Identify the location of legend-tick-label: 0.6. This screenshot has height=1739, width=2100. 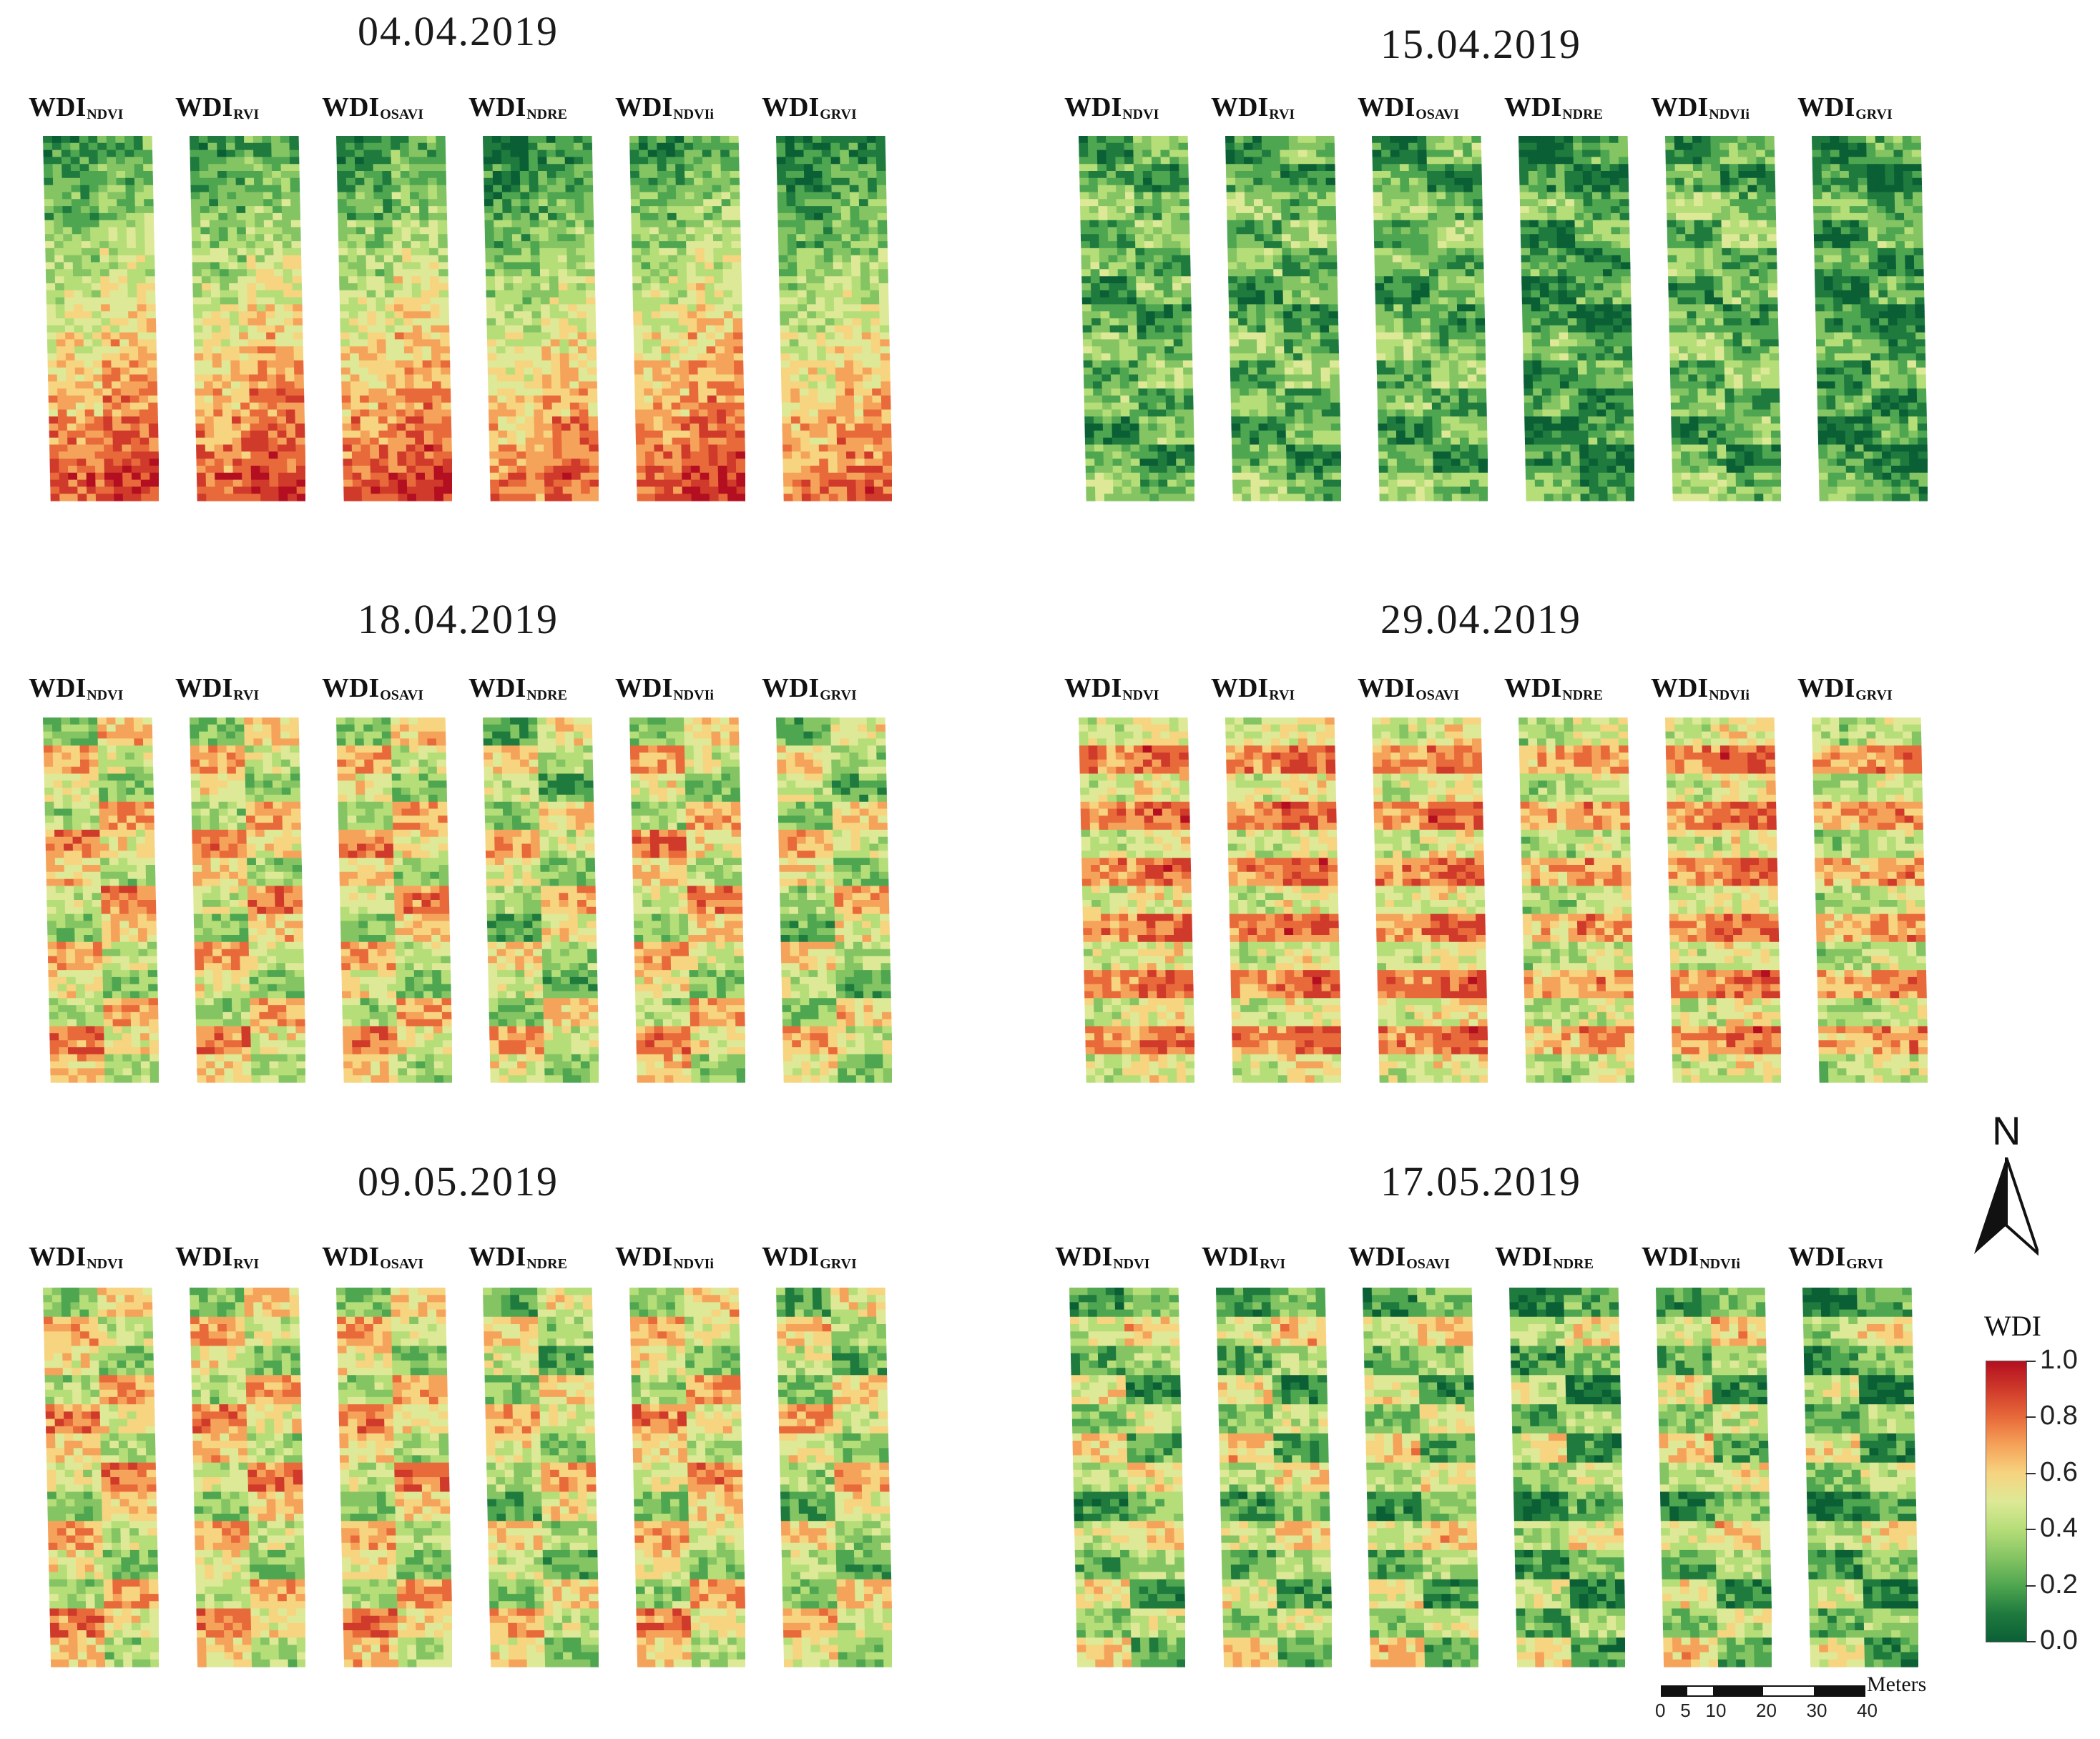
(2059, 1473).